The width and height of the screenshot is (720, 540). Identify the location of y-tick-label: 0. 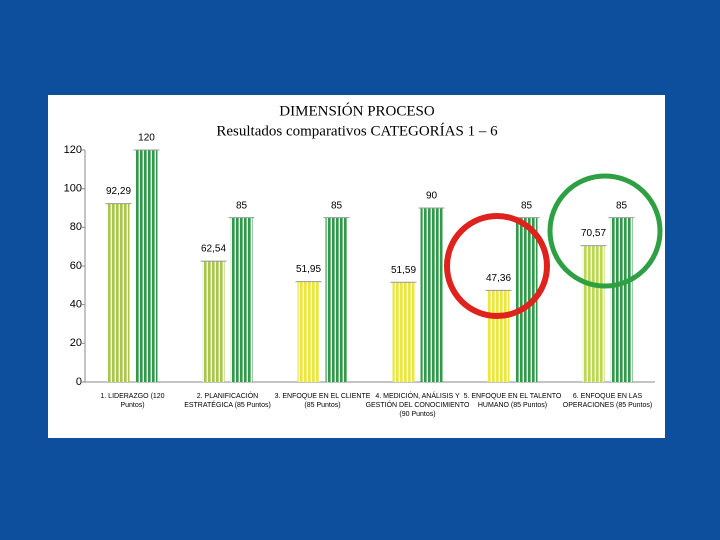
(79, 382).